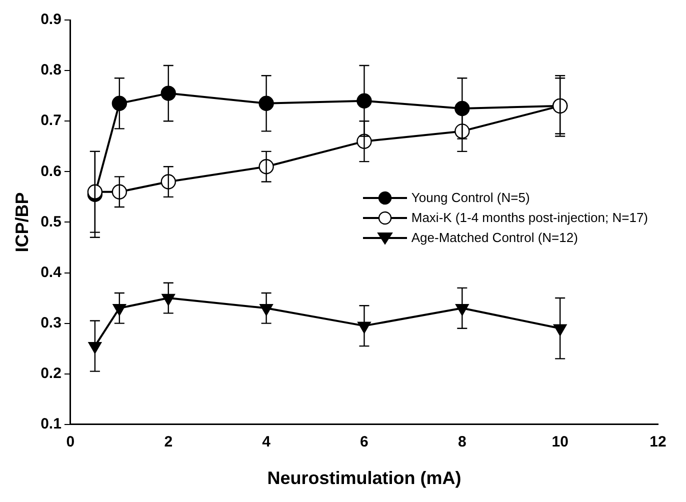 Image resolution: width=686 pixels, height=502 pixels. Describe the element at coordinates (658, 442) in the screenshot. I see `x-tick-label: 12` at that location.